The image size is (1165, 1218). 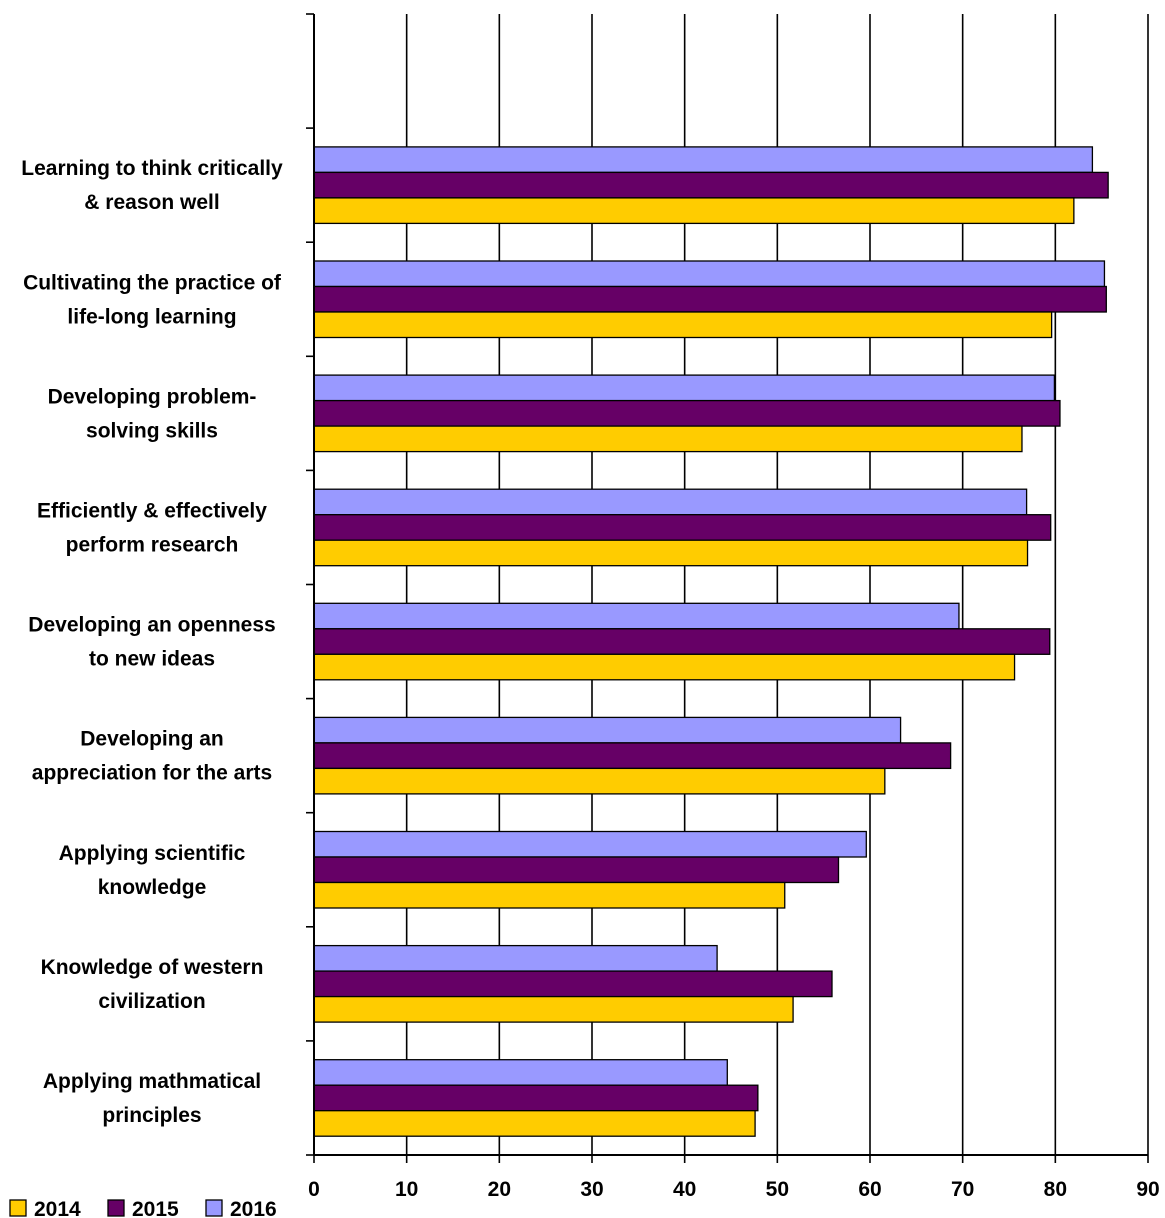 What do you see at coordinates (214, 1208) in the screenshot?
I see `legend-swatch-2016` at bounding box center [214, 1208].